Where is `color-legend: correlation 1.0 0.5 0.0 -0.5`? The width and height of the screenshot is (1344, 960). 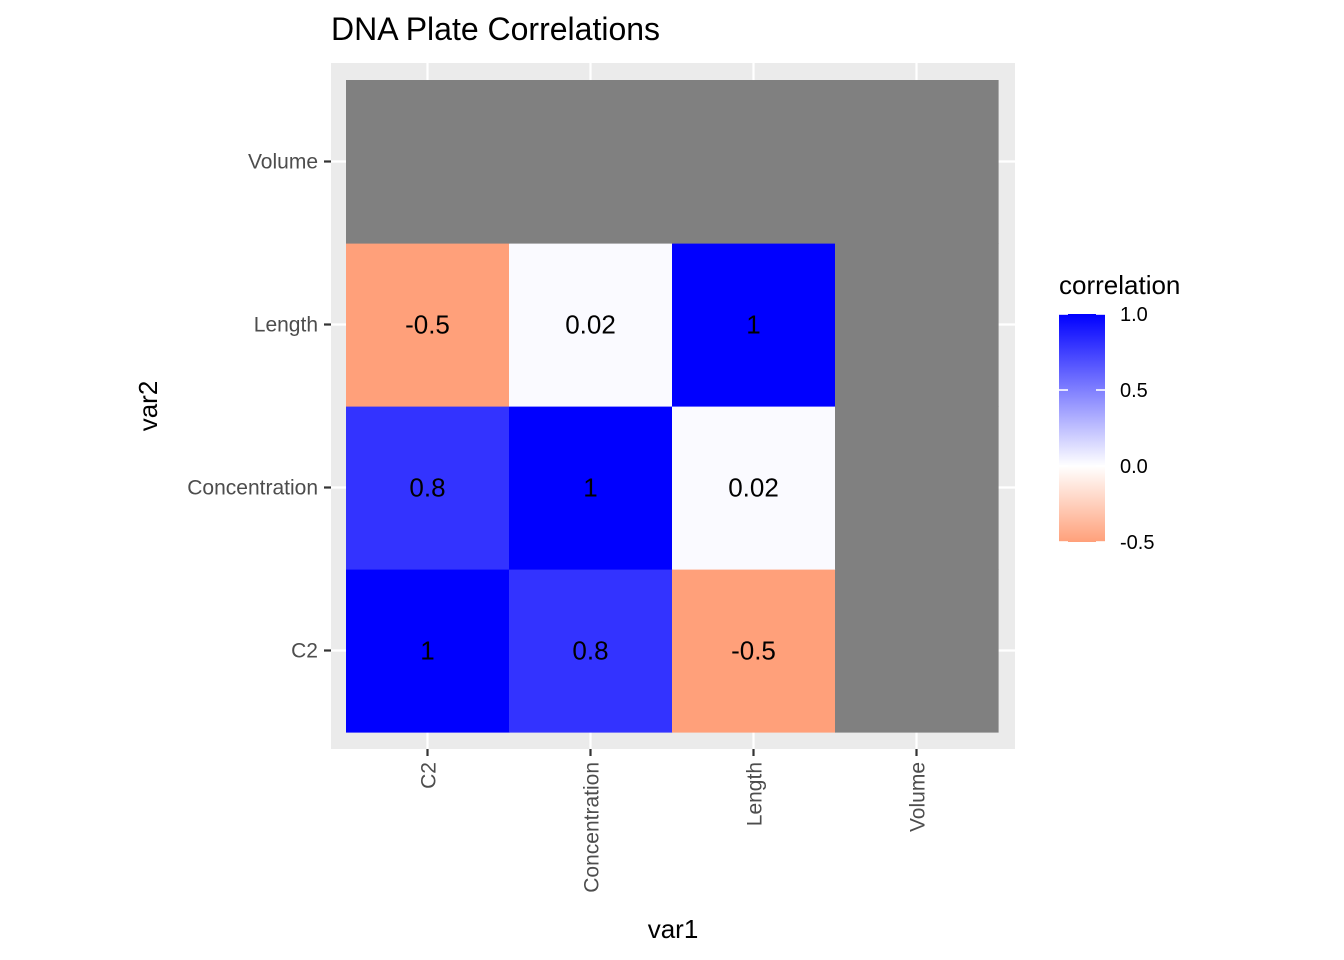 color-legend: correlation 1.0 0.5 0.0 -0.5 is located at coordinates (1119, 412).